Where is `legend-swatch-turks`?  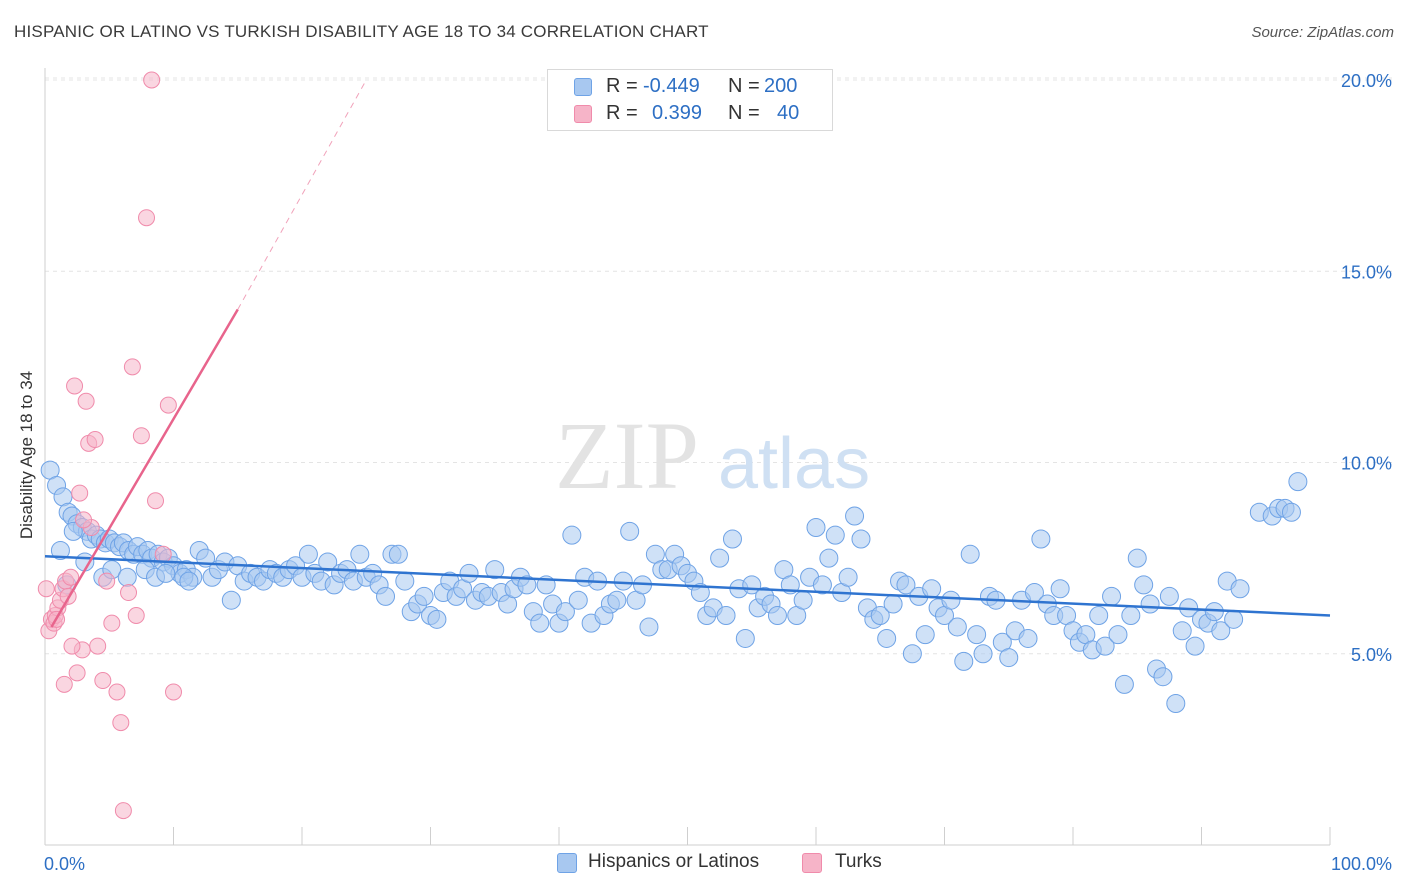 legend-swatch-turks is located at coordinates (583, 114).